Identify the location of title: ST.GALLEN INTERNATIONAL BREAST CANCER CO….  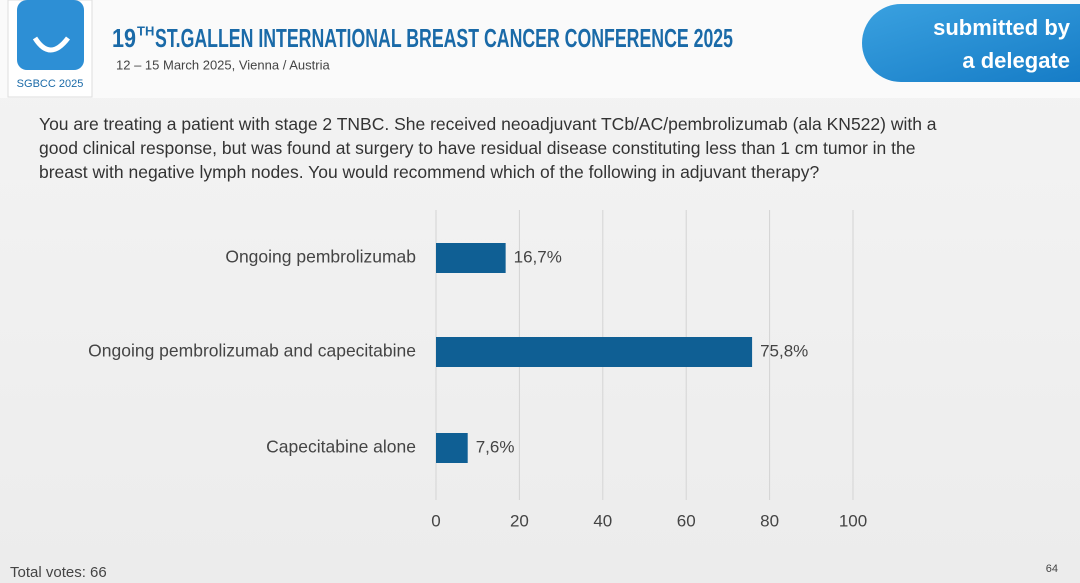
(444, 38).